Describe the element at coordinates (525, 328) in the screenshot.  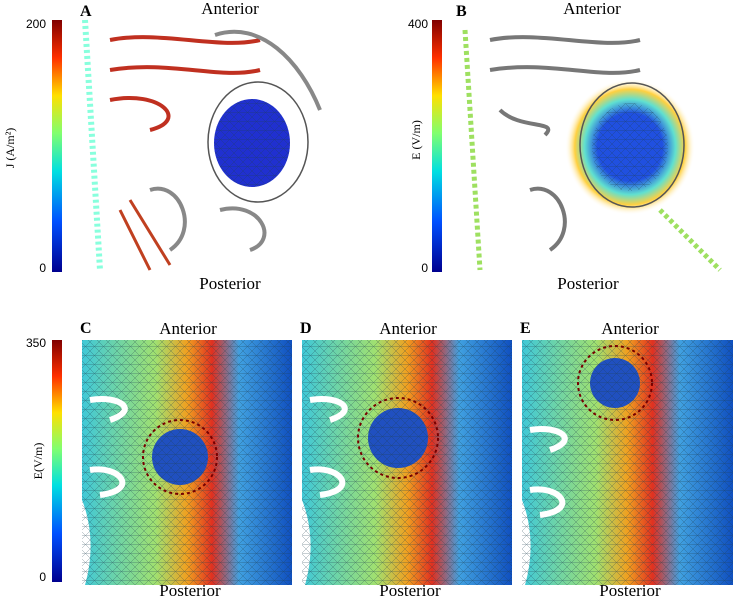
I see `panel-label: E` at that location.